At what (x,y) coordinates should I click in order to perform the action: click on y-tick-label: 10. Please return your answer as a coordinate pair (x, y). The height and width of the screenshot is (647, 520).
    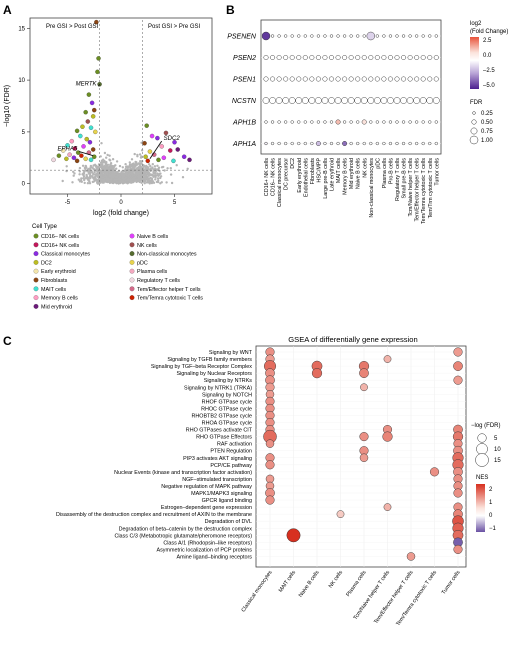
    Looking at the image, I should click on (21, 81).